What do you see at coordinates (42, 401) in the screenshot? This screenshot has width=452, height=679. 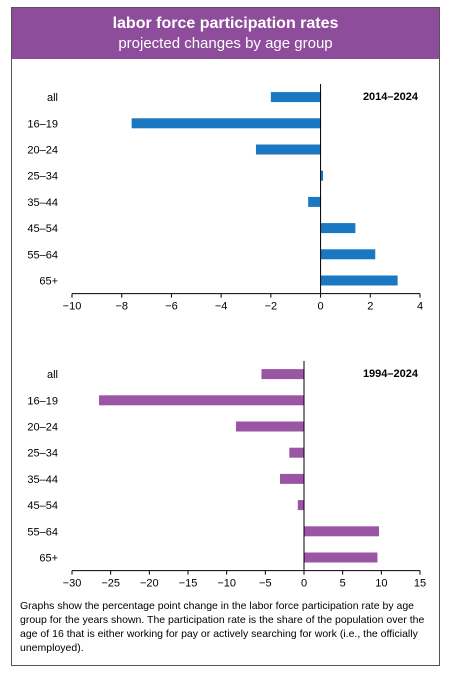 I see `chart2-category-label: 16–19` at bounding box center [42, 401].